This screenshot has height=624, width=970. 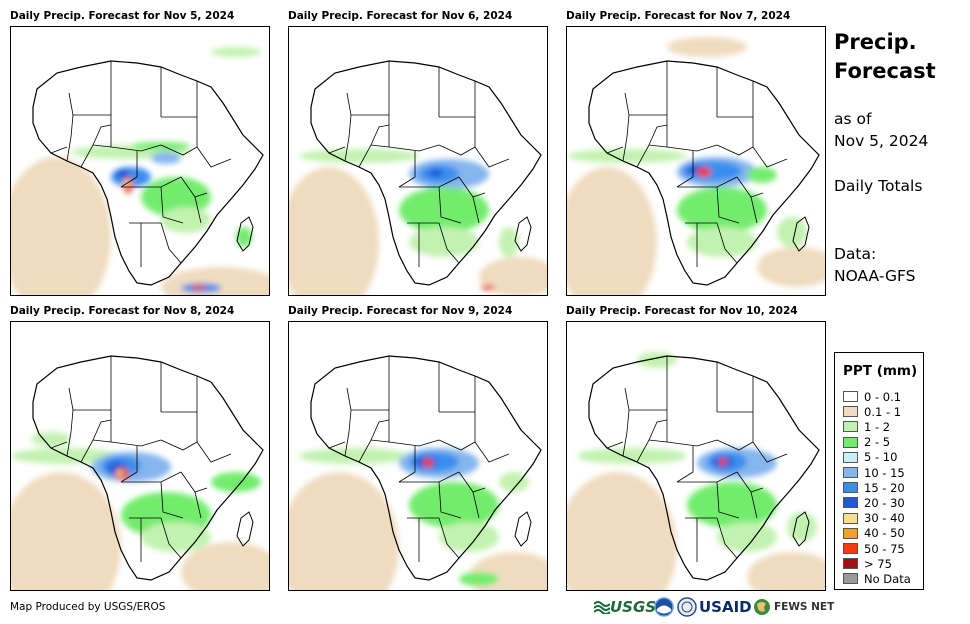 I want to click on legend-entry: 15 - 20, so click(x=874, y=487).